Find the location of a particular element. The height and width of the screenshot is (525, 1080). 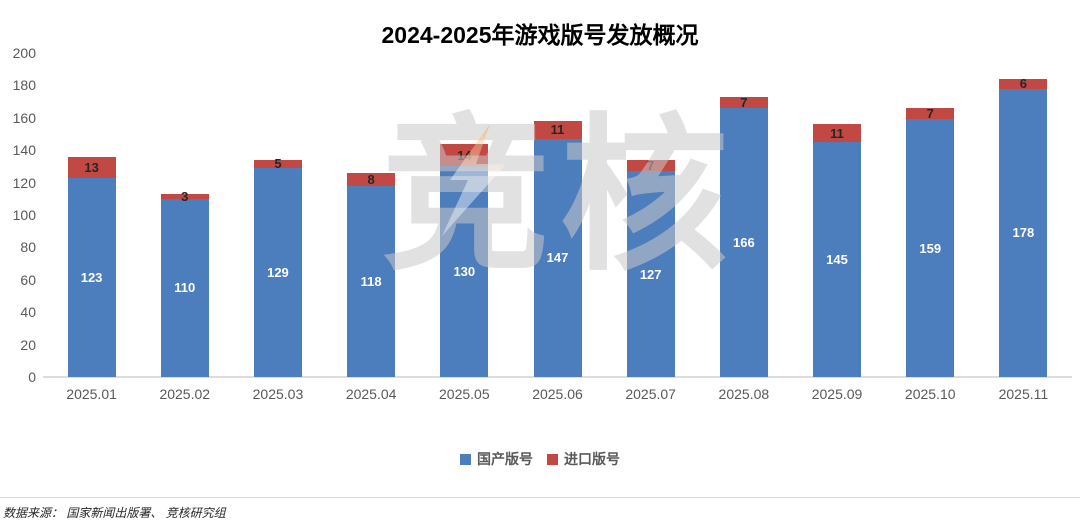

y-axis-tick-label: 80 is located at coordinates (28, 247).